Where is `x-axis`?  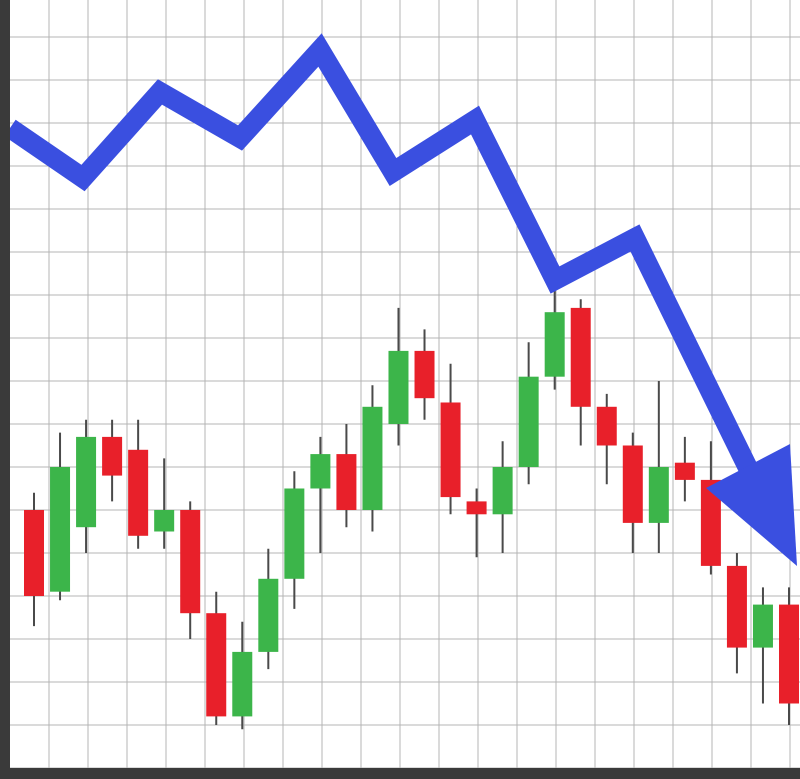 x-axis is located at coordinates (400, 773).